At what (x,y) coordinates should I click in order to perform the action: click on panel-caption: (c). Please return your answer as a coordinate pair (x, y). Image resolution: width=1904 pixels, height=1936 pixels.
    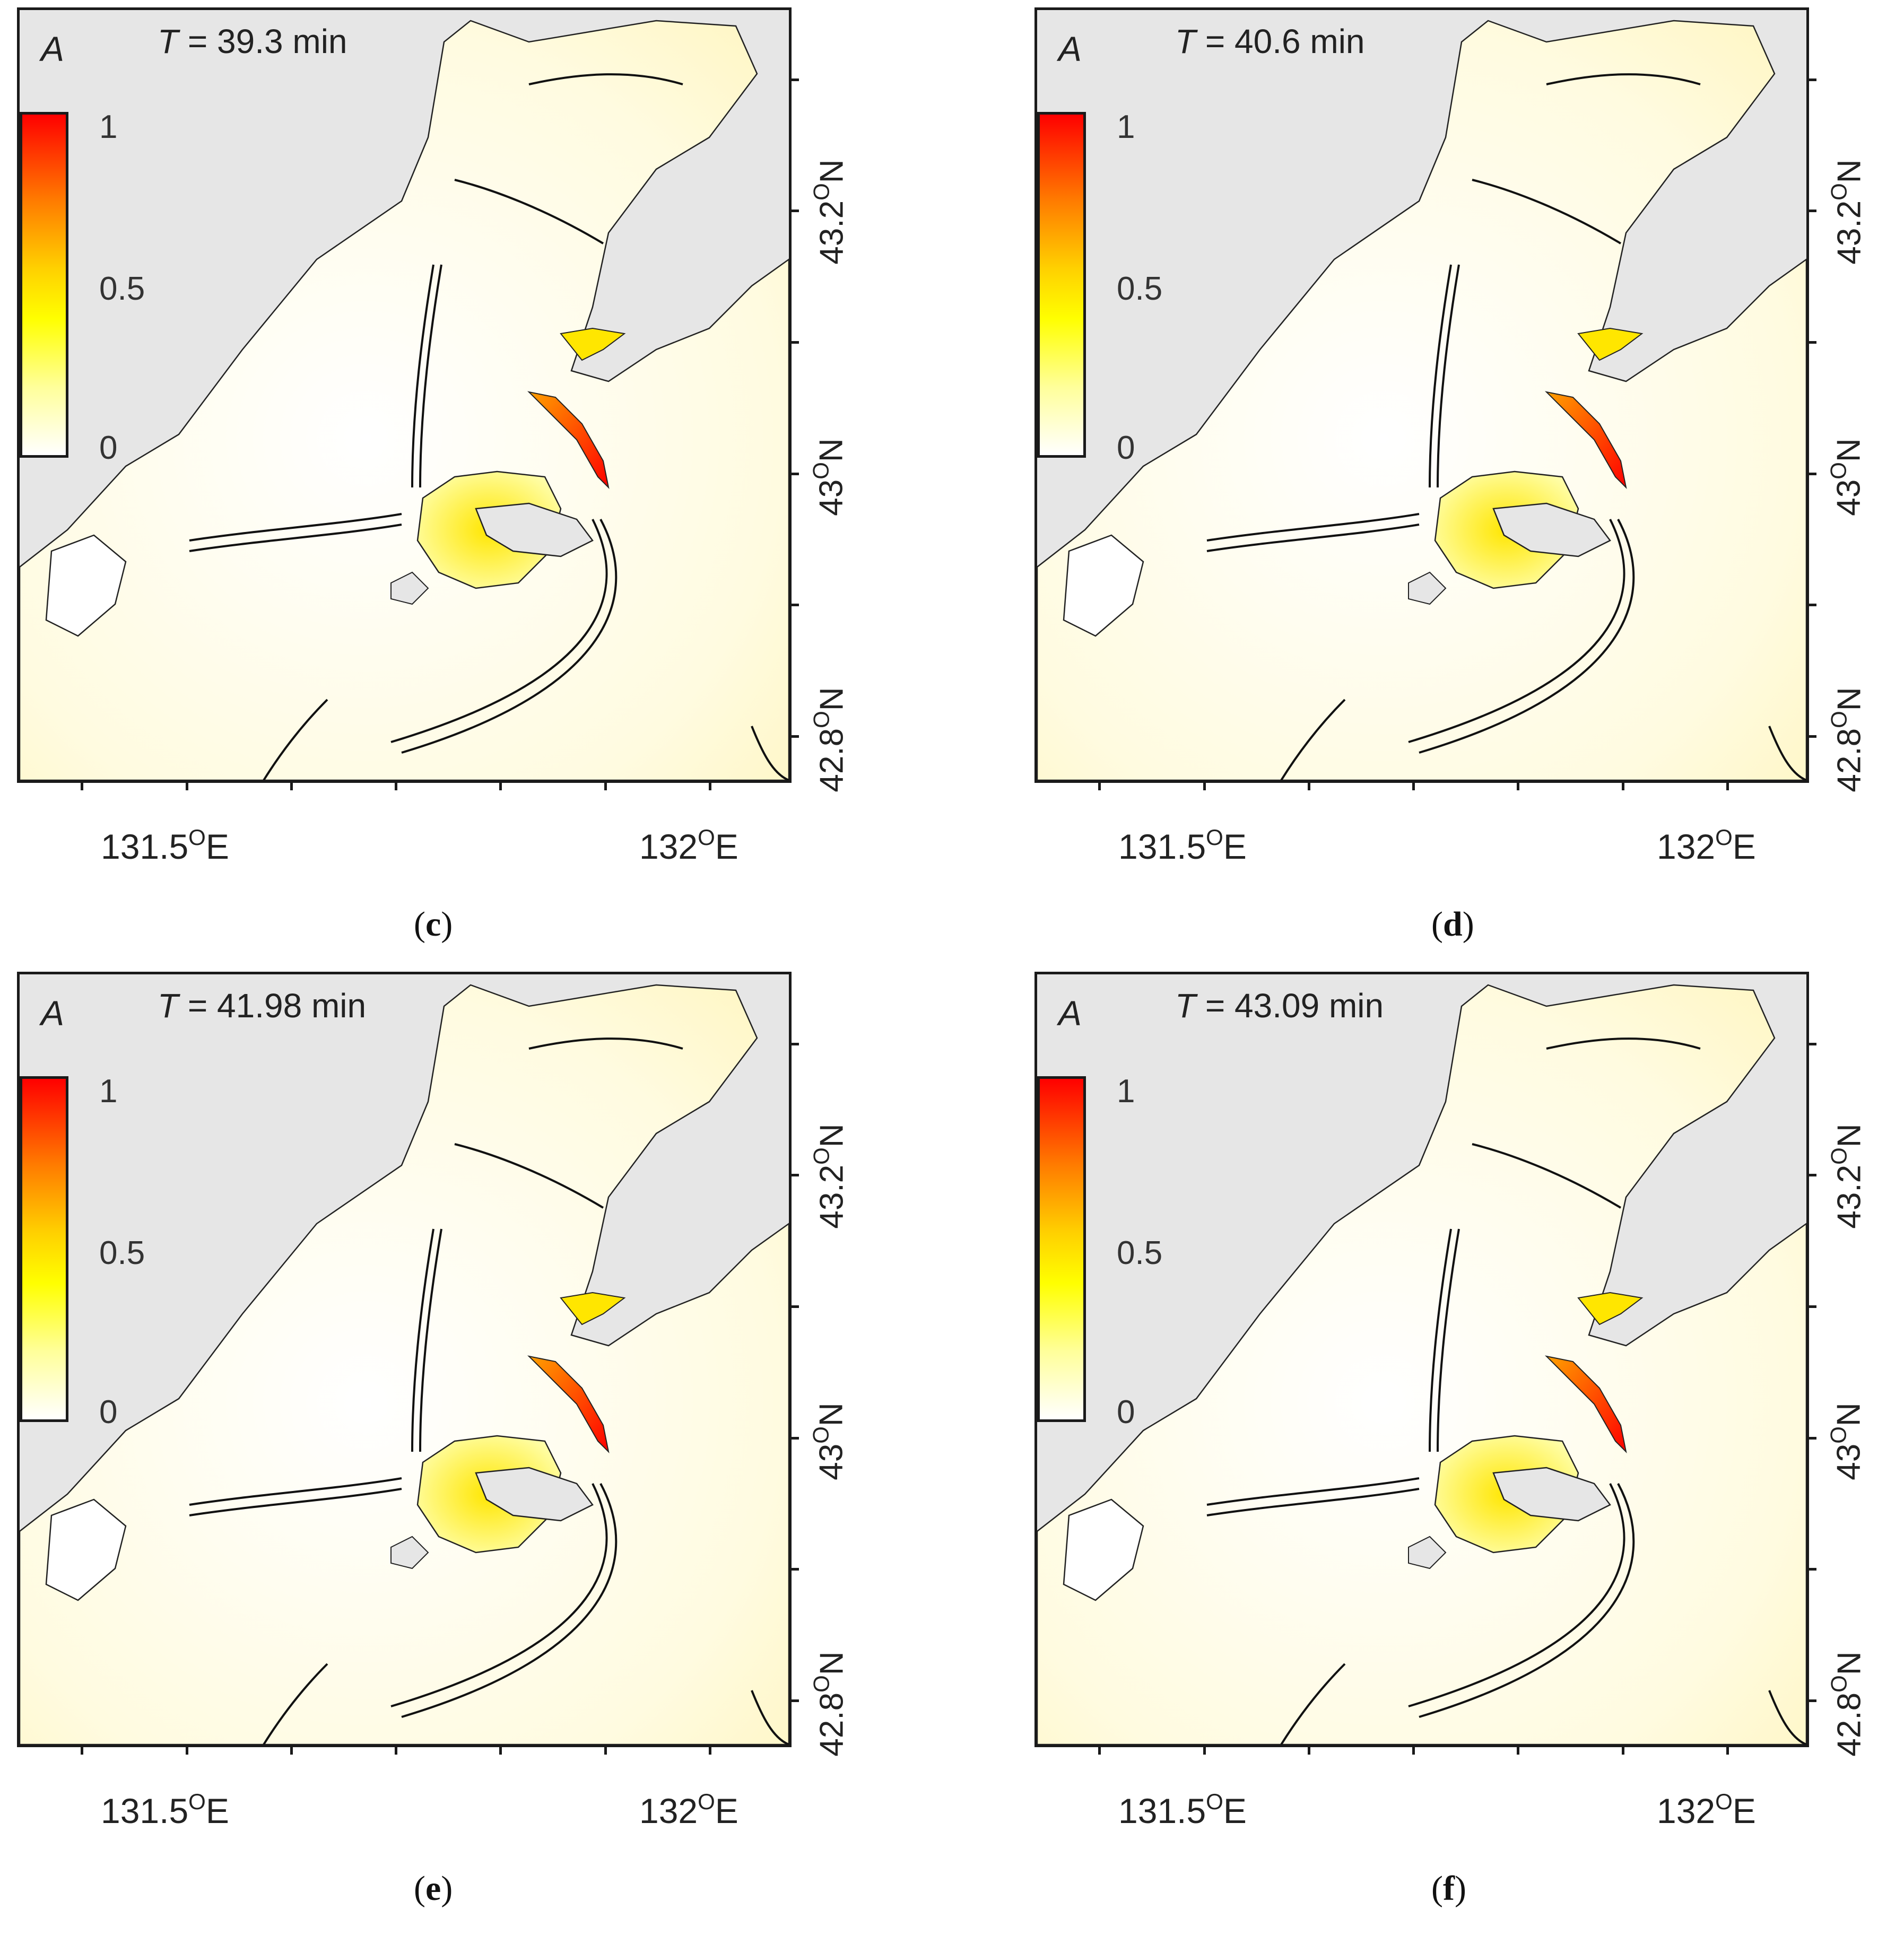
    Looking at the image, I should click on (433, 924).